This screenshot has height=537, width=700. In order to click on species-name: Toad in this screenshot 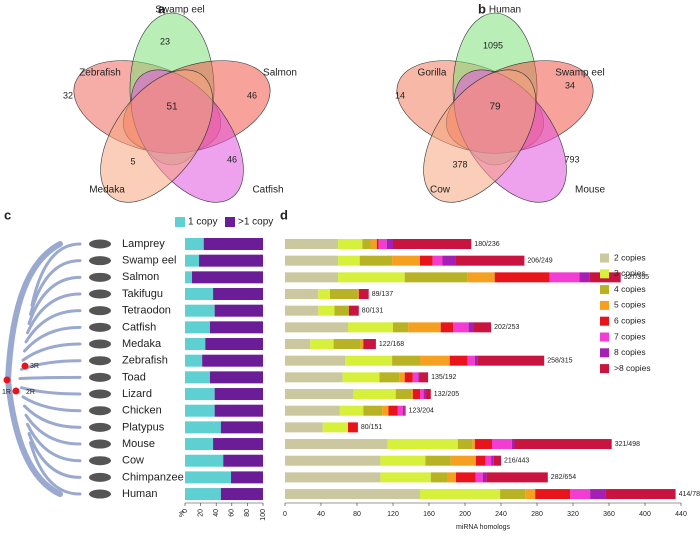, I will do `click(134, 377)`.